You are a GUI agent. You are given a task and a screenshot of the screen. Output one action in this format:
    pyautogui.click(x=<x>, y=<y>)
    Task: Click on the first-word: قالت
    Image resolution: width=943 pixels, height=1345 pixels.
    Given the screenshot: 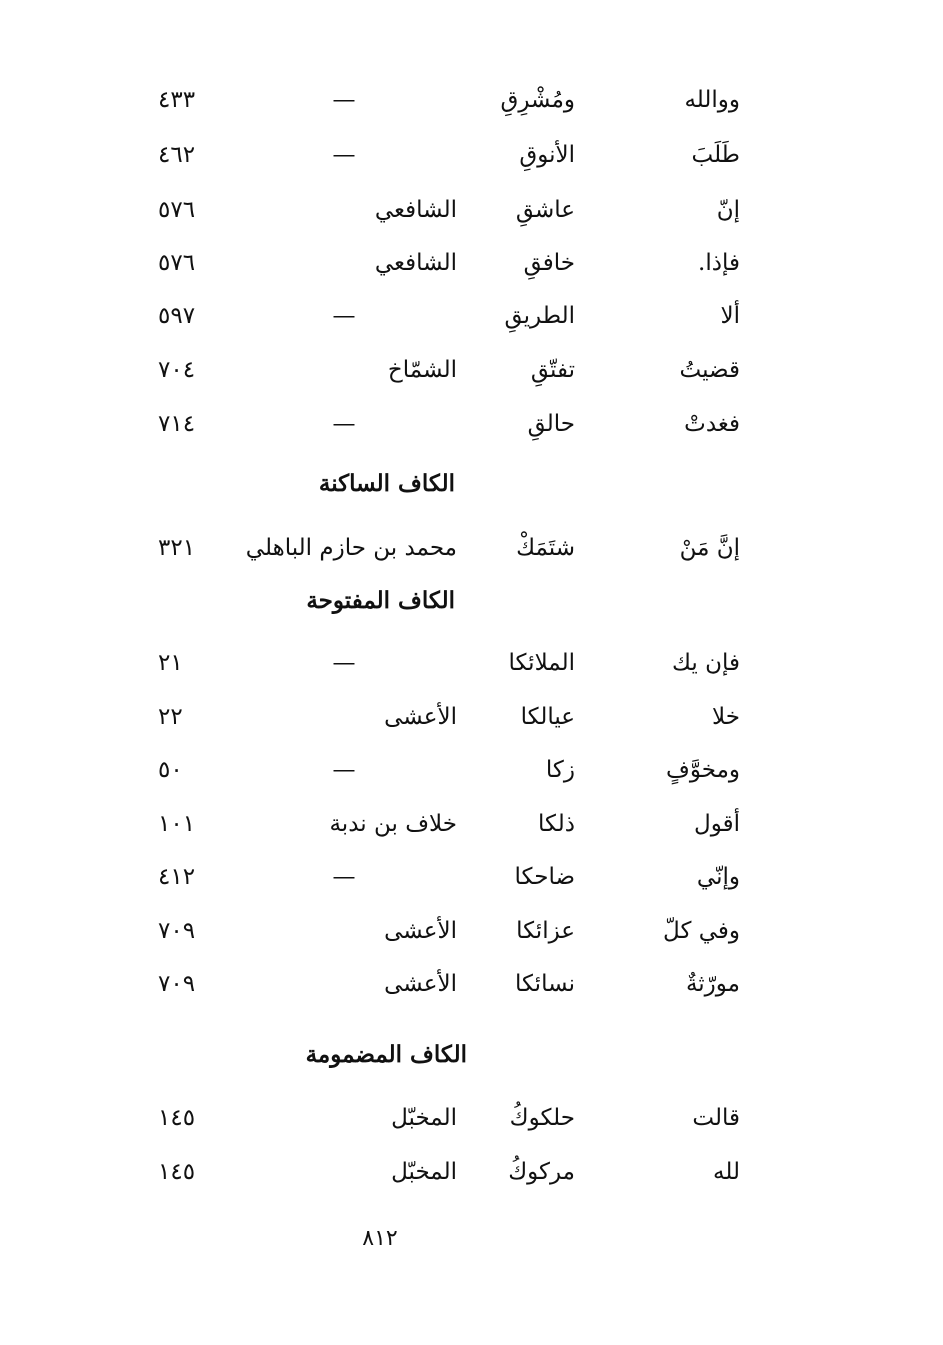 What is the action you would take?
    pyautogui.click(x=716, y=1118)
    